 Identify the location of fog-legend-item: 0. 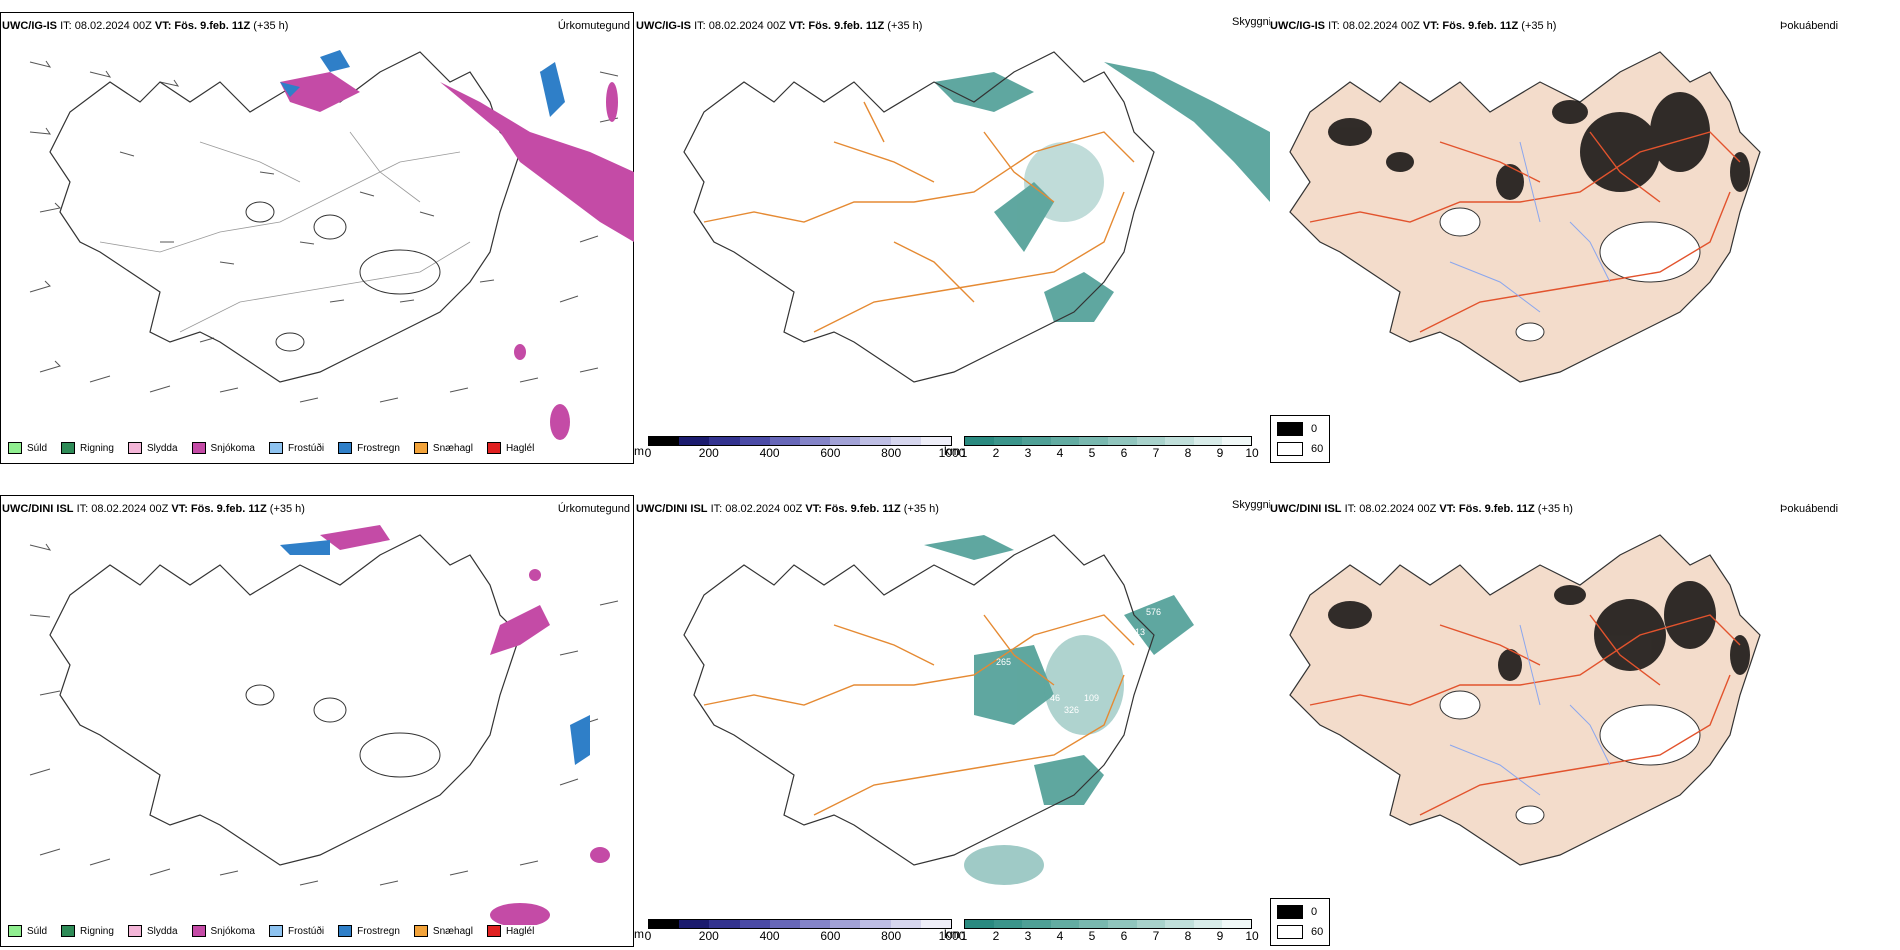
(1297, 429).